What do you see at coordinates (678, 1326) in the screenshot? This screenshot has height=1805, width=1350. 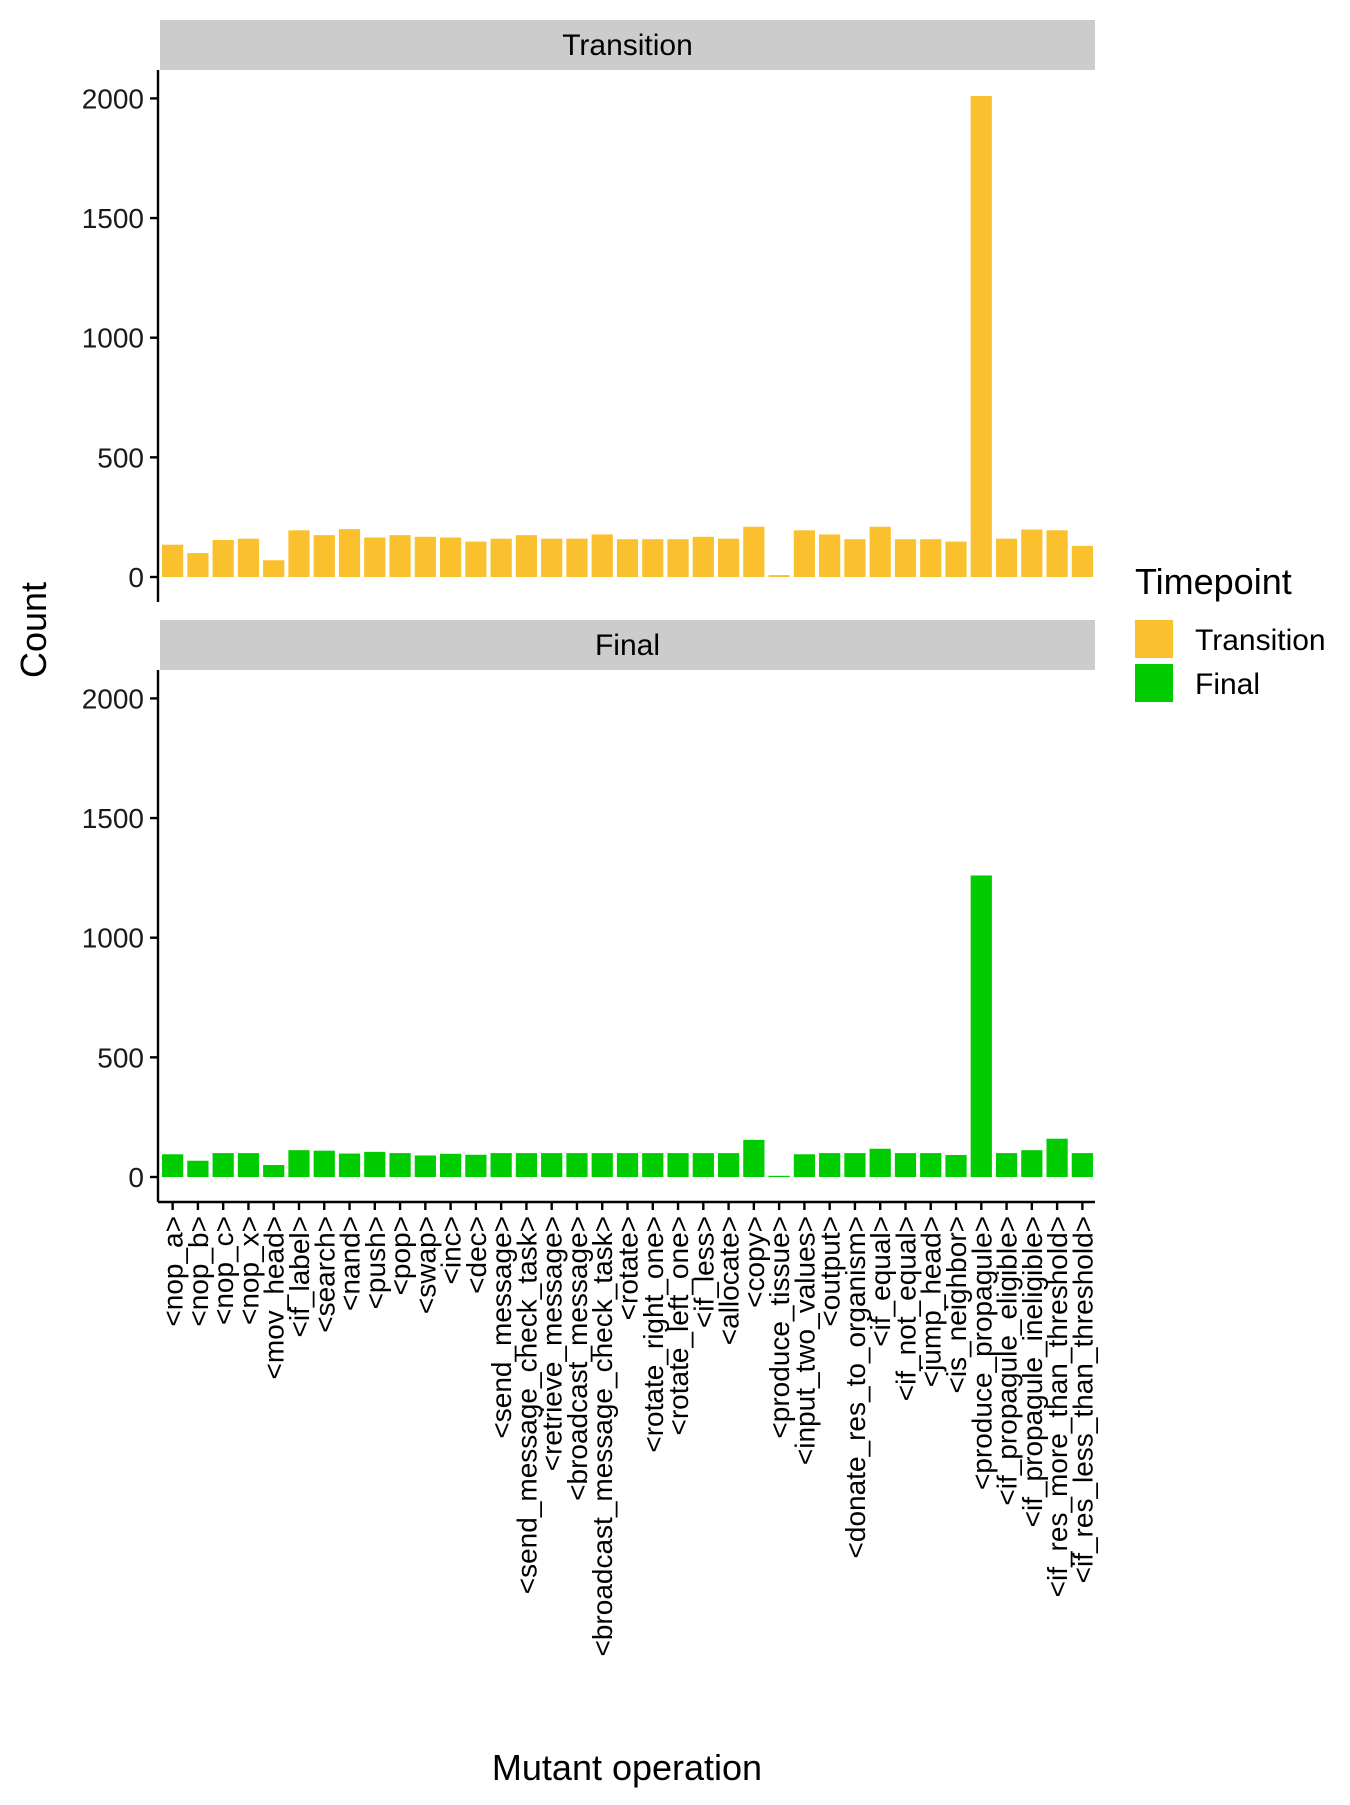 I see `x-tick-label: <rotate_left_one>` at bounding box center [678, 1326].